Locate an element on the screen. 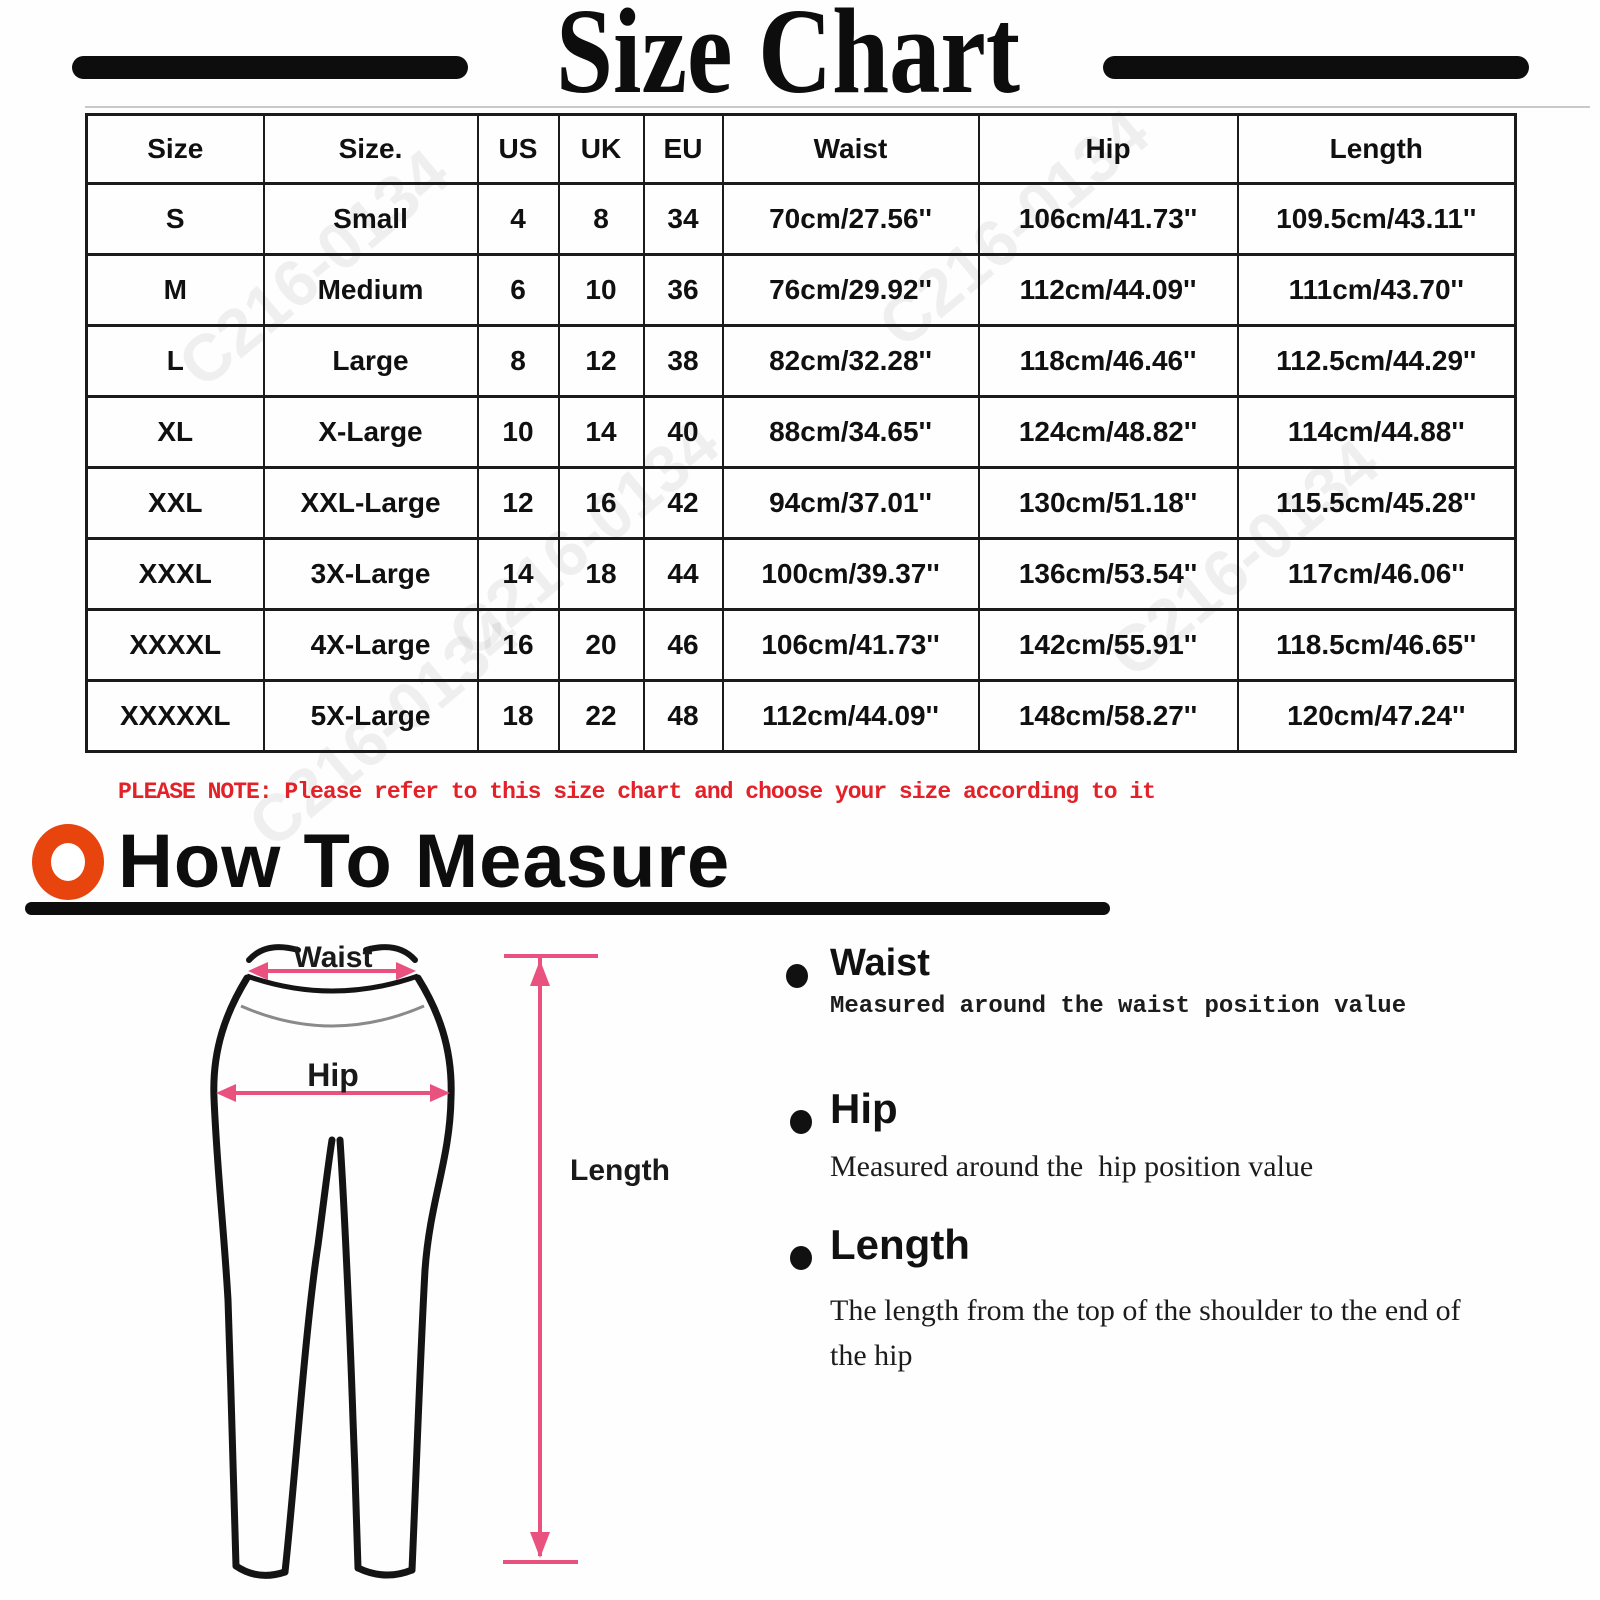 The image size is (1600, 1600). table-cell: 48 is located at coordinates (683, 716).